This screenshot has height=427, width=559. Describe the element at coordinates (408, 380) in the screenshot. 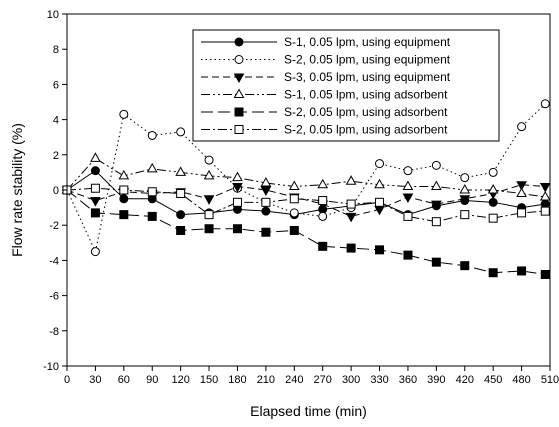

I see `x-tick-label: 360` at that location.